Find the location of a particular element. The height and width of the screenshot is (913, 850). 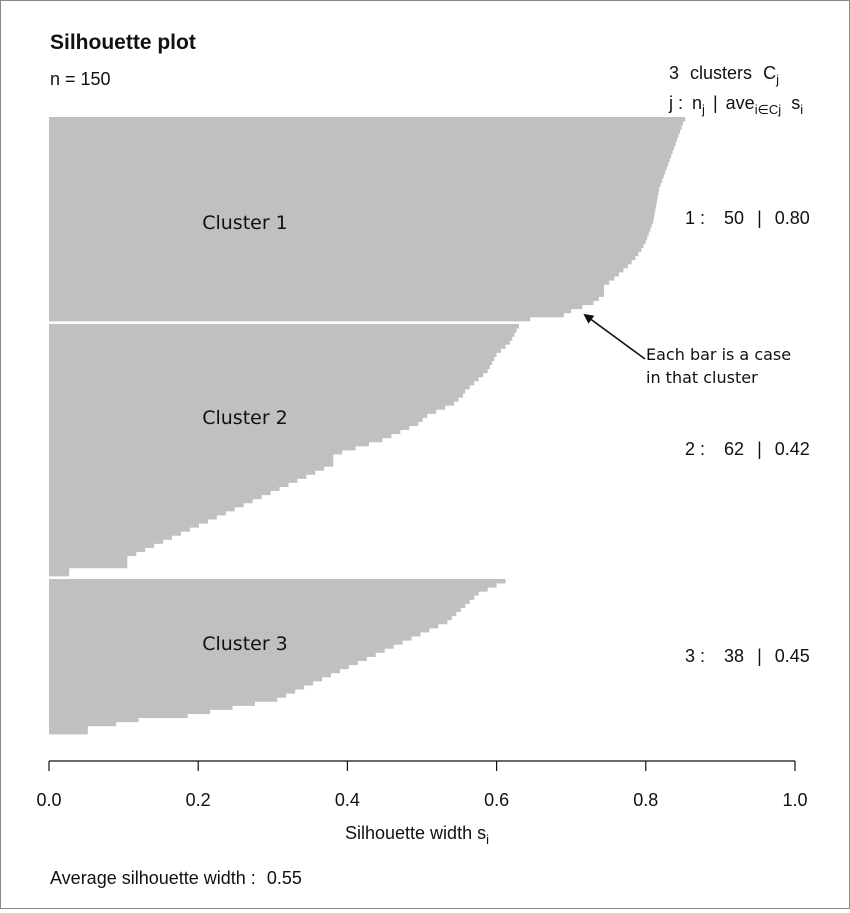

x-axis-label: Silhouette width si is located at coordinates (417, 835).